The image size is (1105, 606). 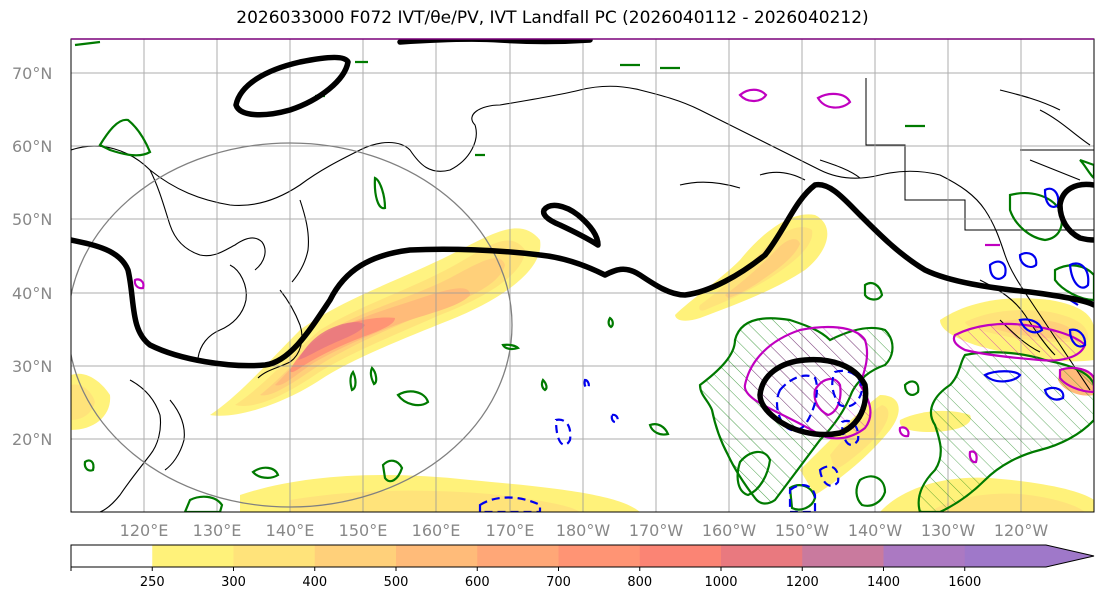 I want to click on lon-label: 160°E, so click(x=436, y=530).